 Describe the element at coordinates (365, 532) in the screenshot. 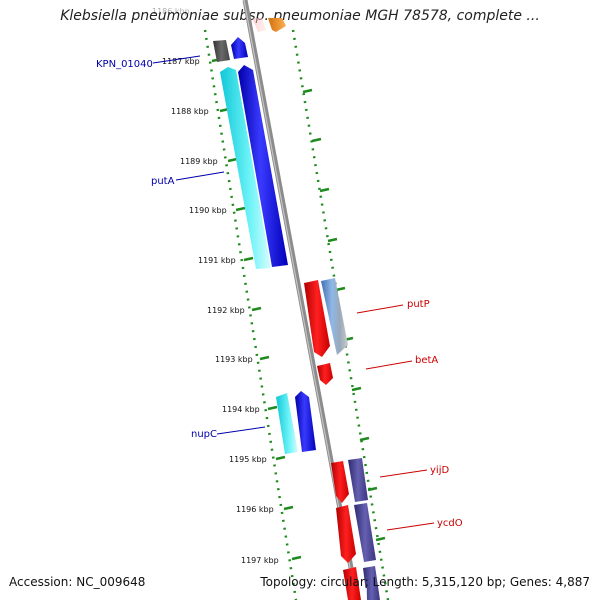

I see `gene-ycdo-purple` at that location.